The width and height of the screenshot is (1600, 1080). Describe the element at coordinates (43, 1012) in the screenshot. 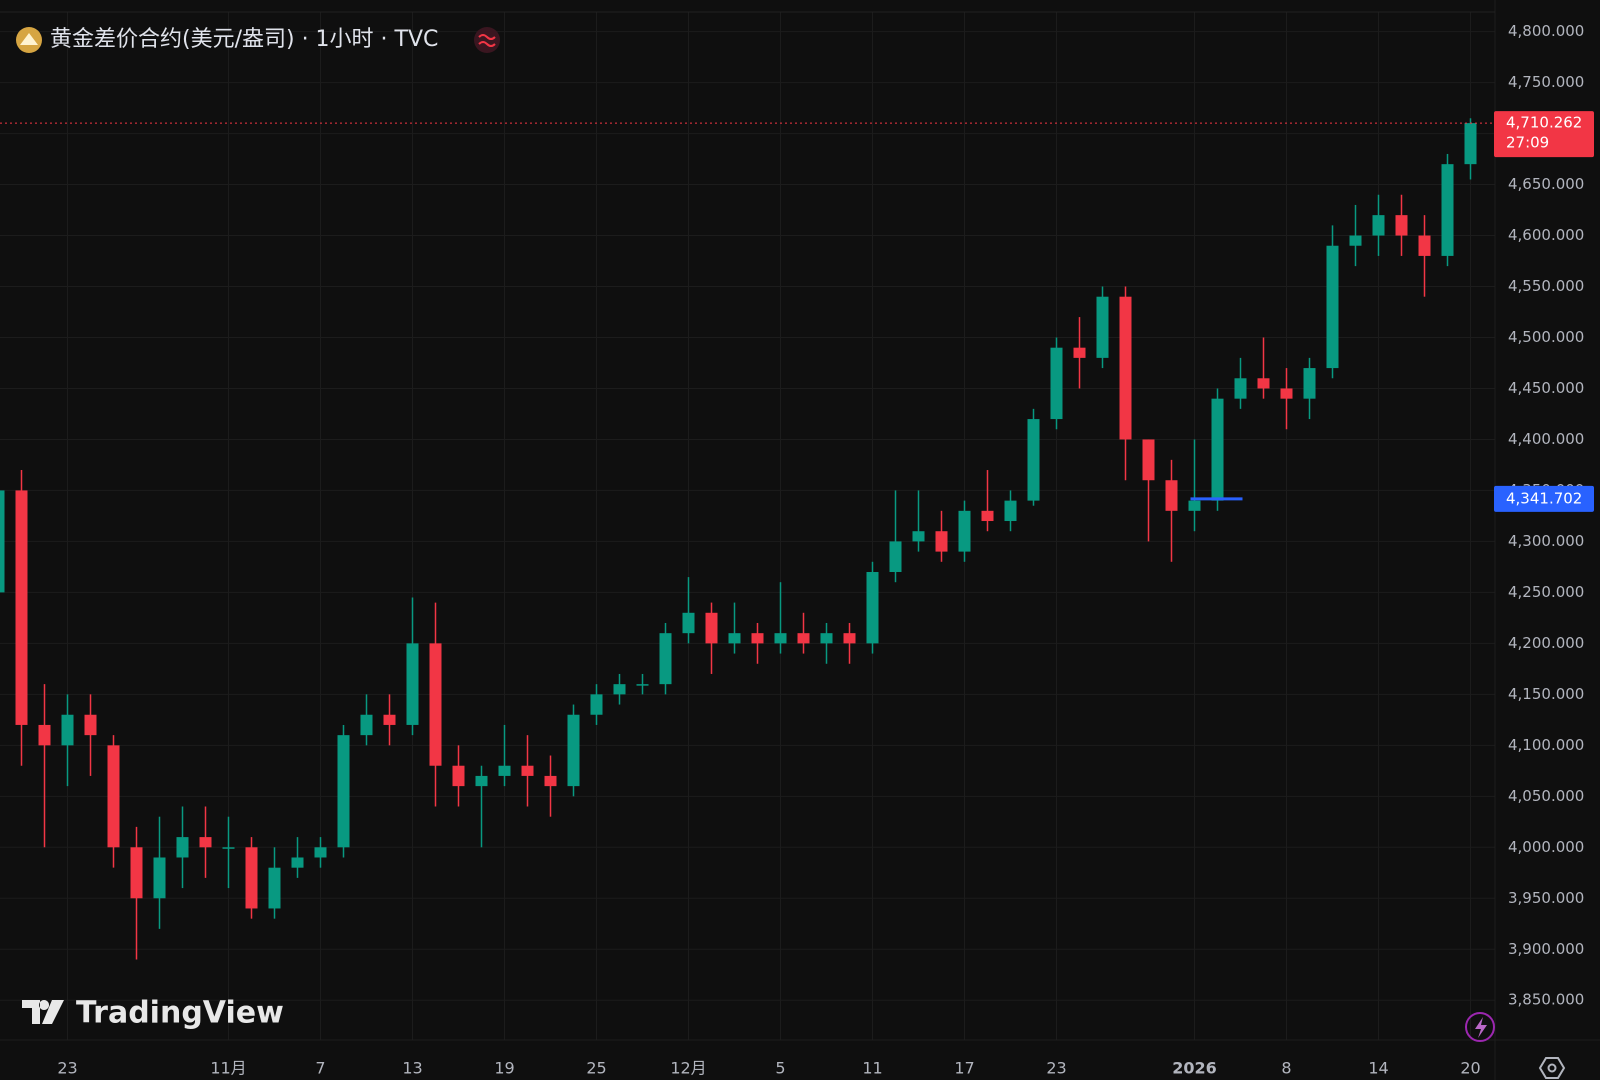

I see `logo-icon` at that location.